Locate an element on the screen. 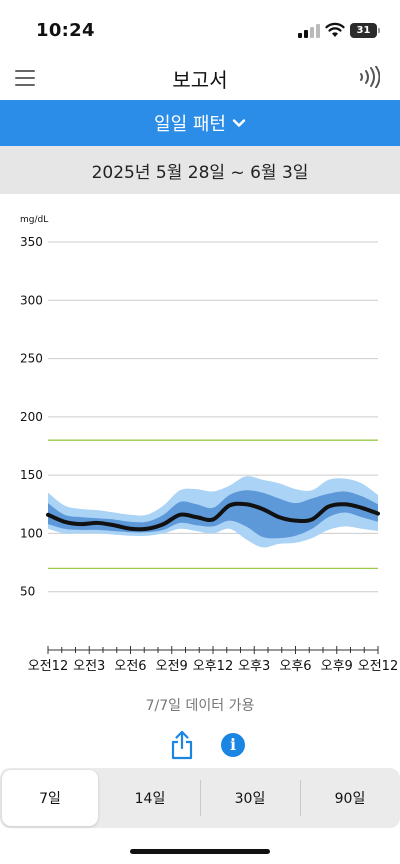 The width and height of the screenshot is (400, 864). segment-14-days: 14일 is located at coordinates (150, 799).